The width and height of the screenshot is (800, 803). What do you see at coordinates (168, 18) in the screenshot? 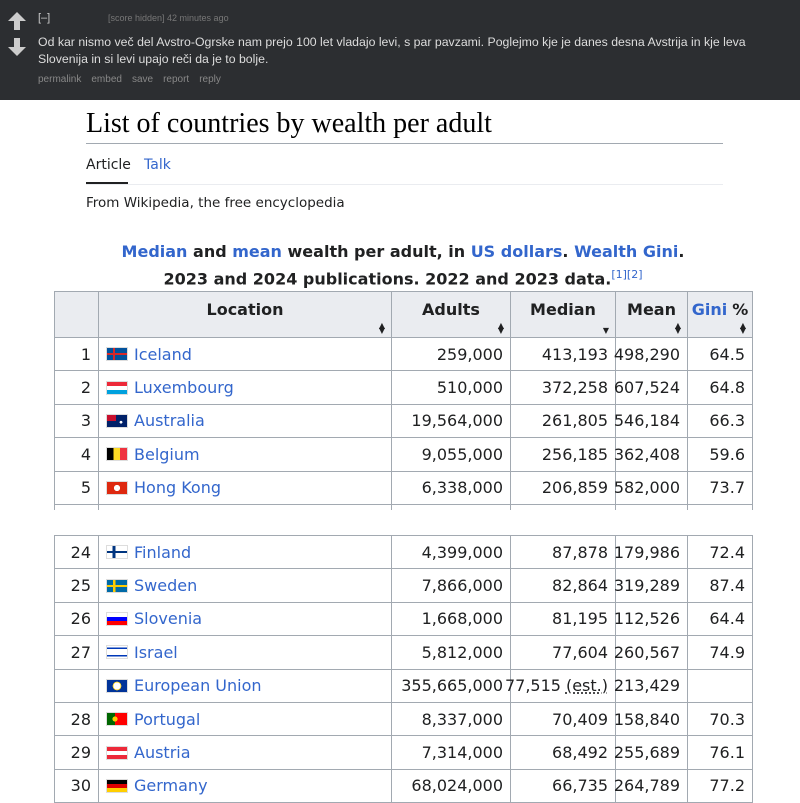
I see `comment-meta: [score hidden] 42 minutes ago` at bounding box center [168, 18].